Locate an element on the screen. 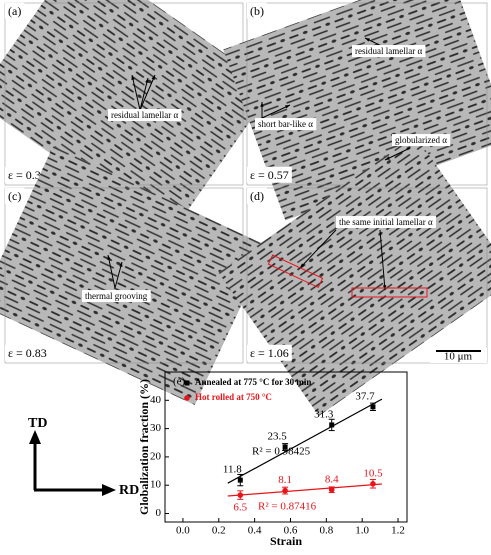 Image resolution: width=491 pixels, height=555 pixels. annotation-label: the same initial lamellar α is located at coordinates (386, 222).